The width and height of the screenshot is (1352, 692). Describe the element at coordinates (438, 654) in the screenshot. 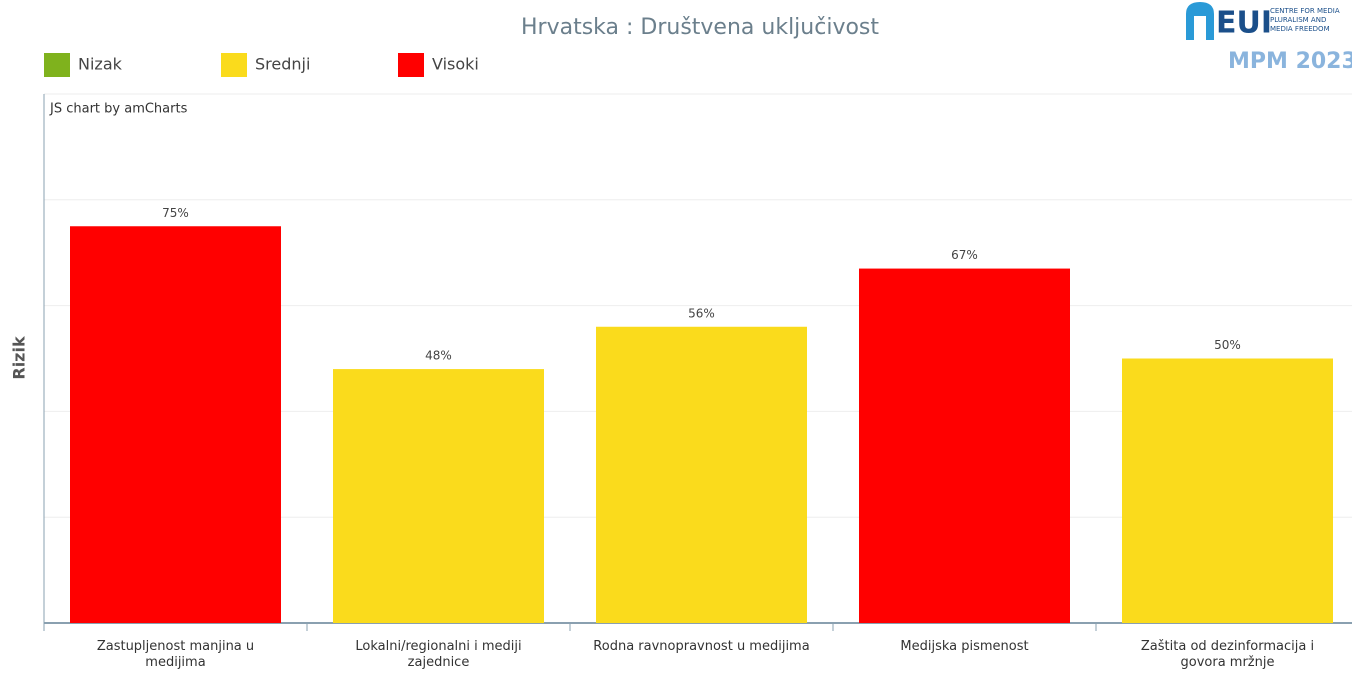

I see `x-tick-label: Lokalni/regionalni i mediji zajednice` at that location.